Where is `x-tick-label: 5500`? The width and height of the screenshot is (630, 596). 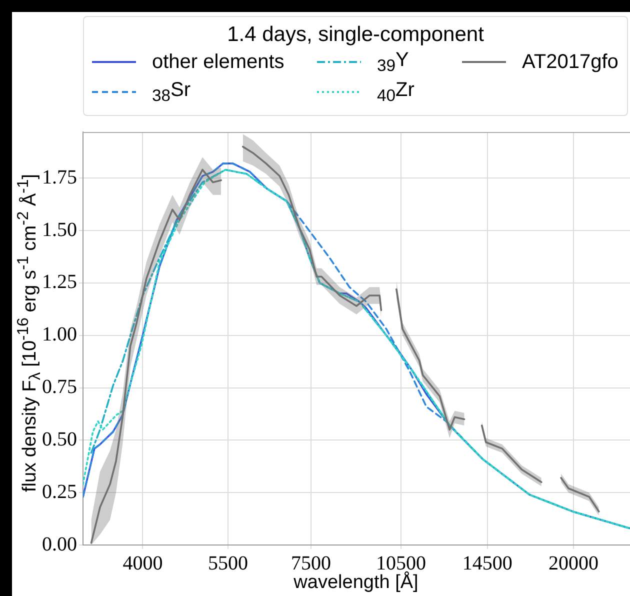
x-tick-label: 5500 is located at coordinates (228, 563).